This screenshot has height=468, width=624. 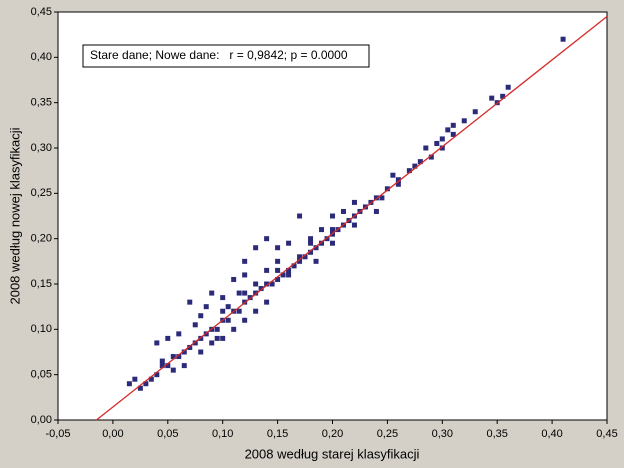 What do you see at coordinates (387, 434) in the screenshot?
I see `x-tick-label: 0,25` at bounding box center [387, 434].